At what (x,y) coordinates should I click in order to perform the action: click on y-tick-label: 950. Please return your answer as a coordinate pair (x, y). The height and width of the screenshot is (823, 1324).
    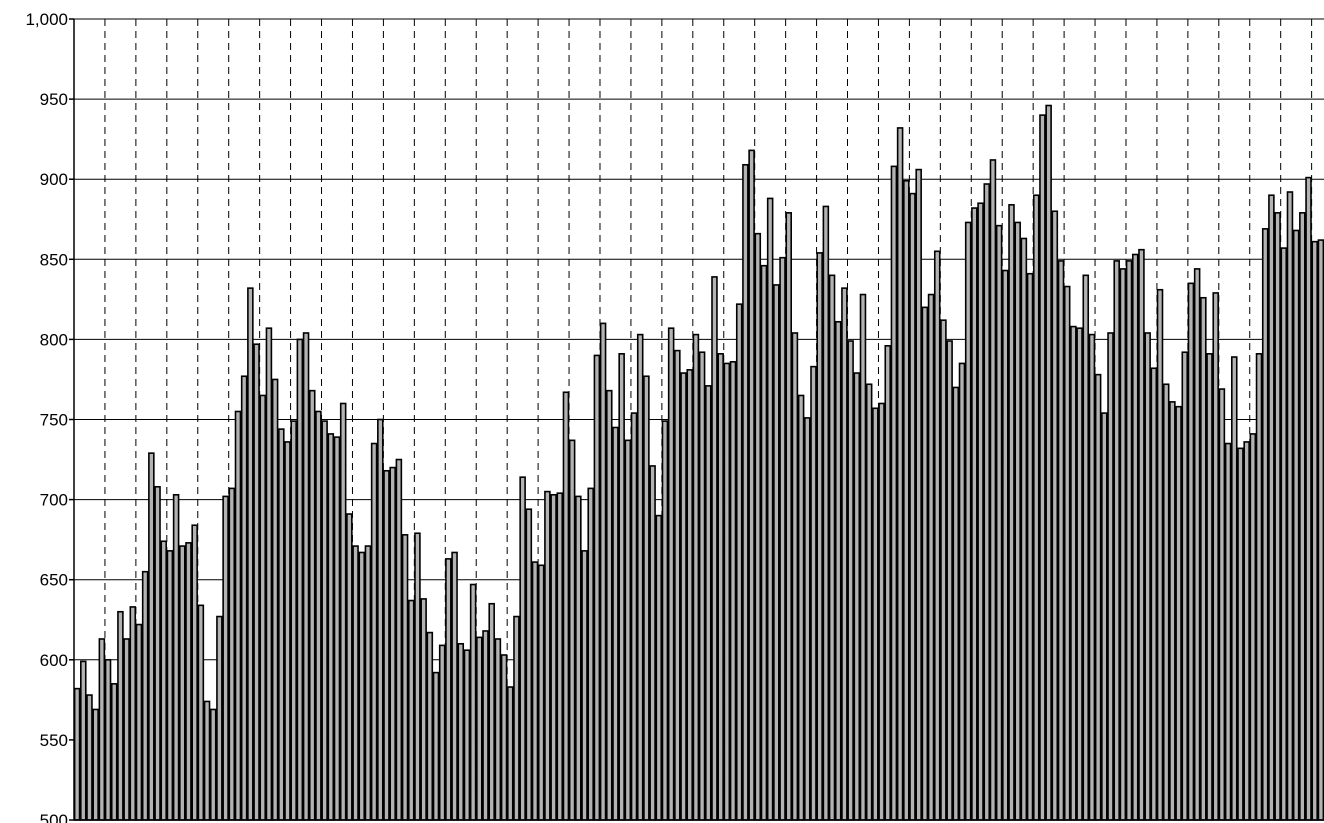
    Looking at the image, I should click on (54, 99).